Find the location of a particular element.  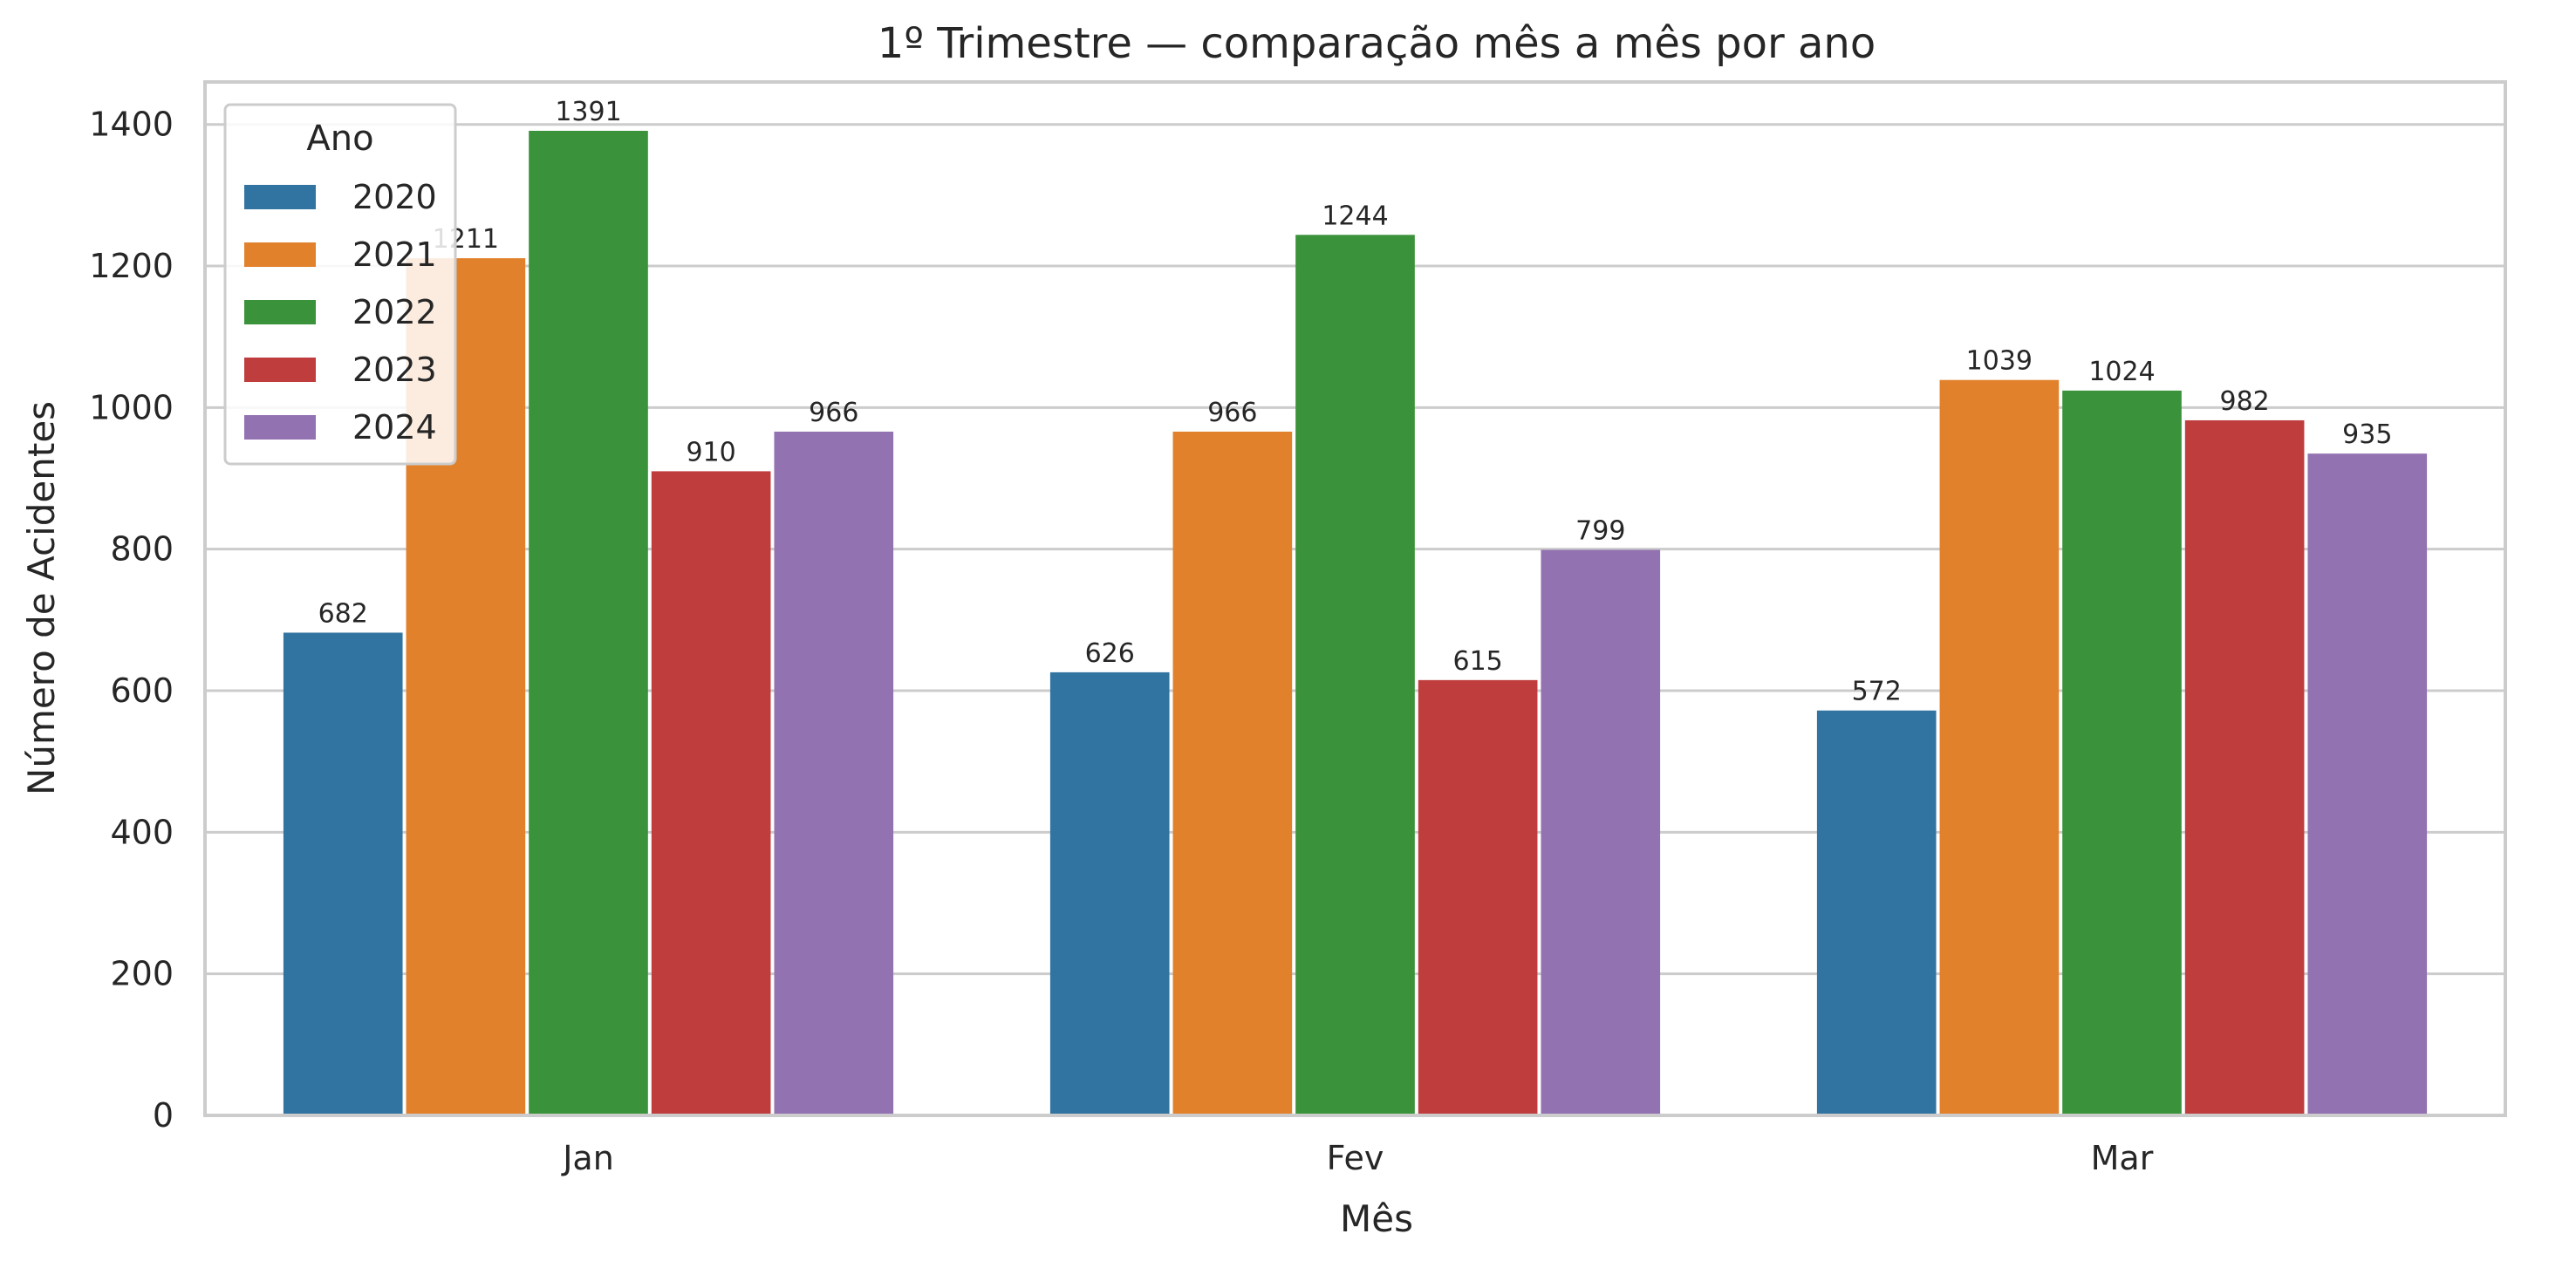

legend-title: Ano is located at coordinates (339, 139).